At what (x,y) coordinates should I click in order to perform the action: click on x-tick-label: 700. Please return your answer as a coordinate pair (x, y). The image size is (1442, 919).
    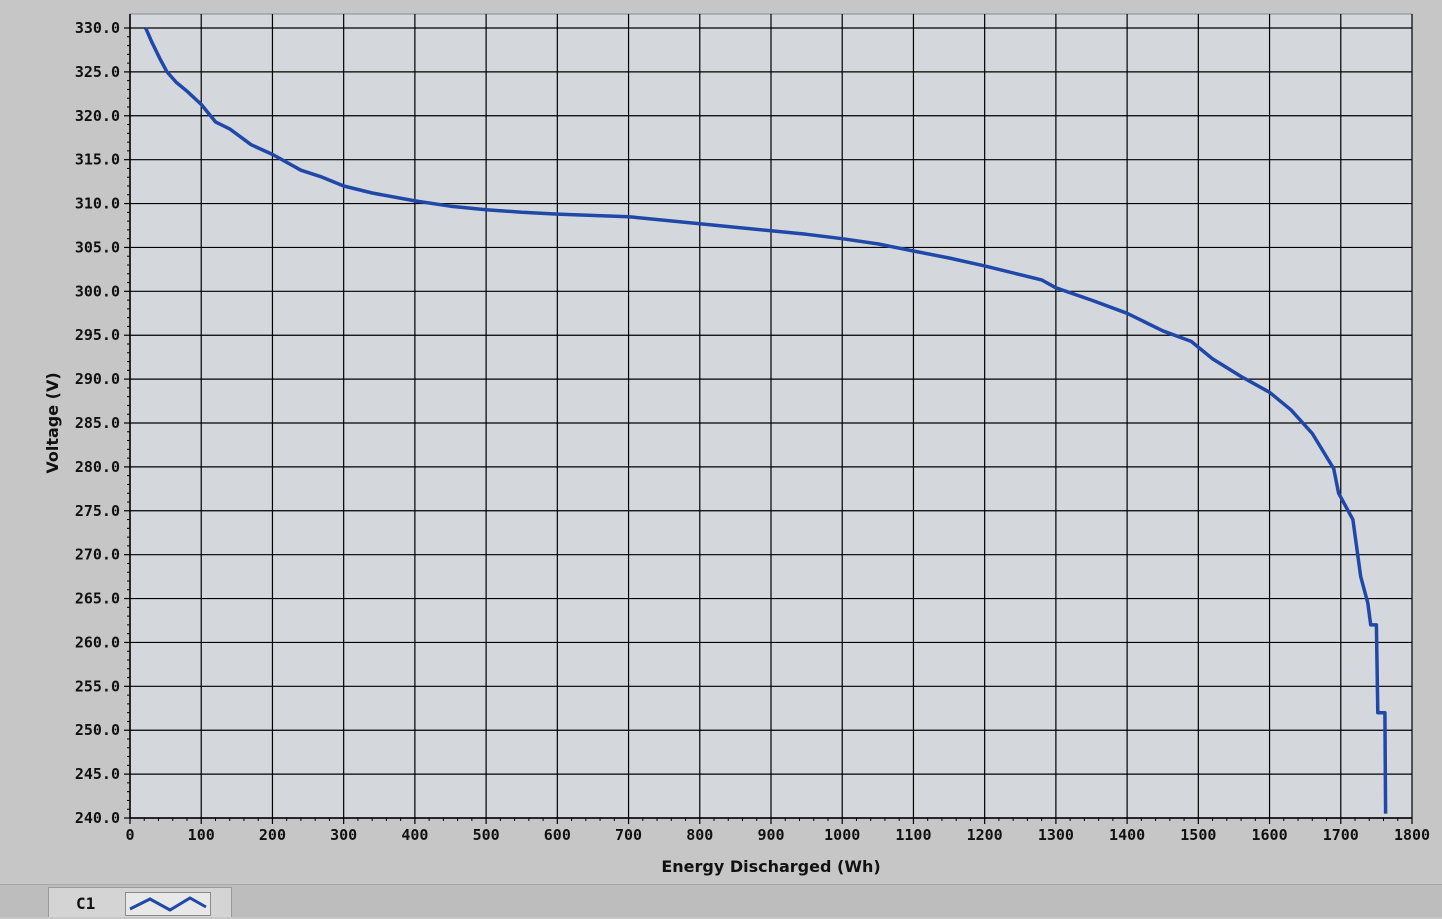
    Looking at the image, I should click on (628, 835).